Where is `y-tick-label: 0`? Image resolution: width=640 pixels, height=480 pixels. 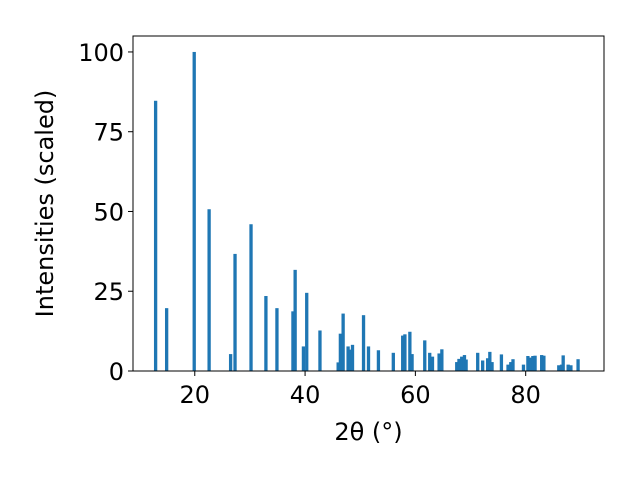
y-tick-label: 0 is located at coordinates (116, 372).